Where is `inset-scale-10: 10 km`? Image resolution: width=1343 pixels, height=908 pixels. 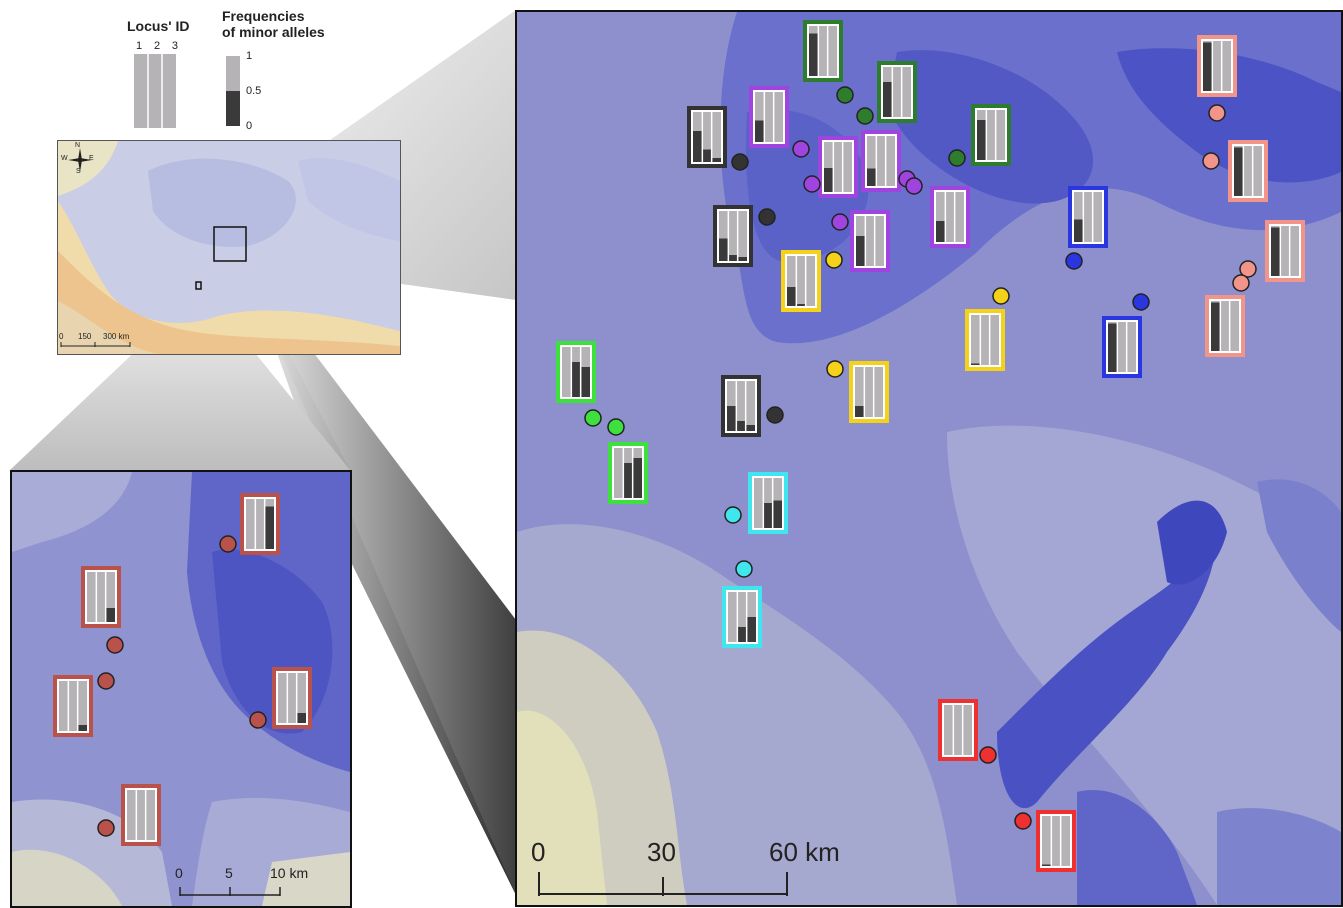
inset-scale-10: 10 km is located at coordinates (289, 873).